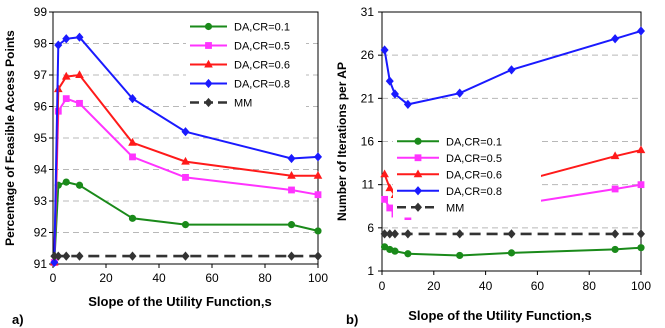 The image size is (665, 328). What do you see at coordinates (41, 264) in the screenshot?
I see `y-tick-label: 91` at bounding box center [41, 264].